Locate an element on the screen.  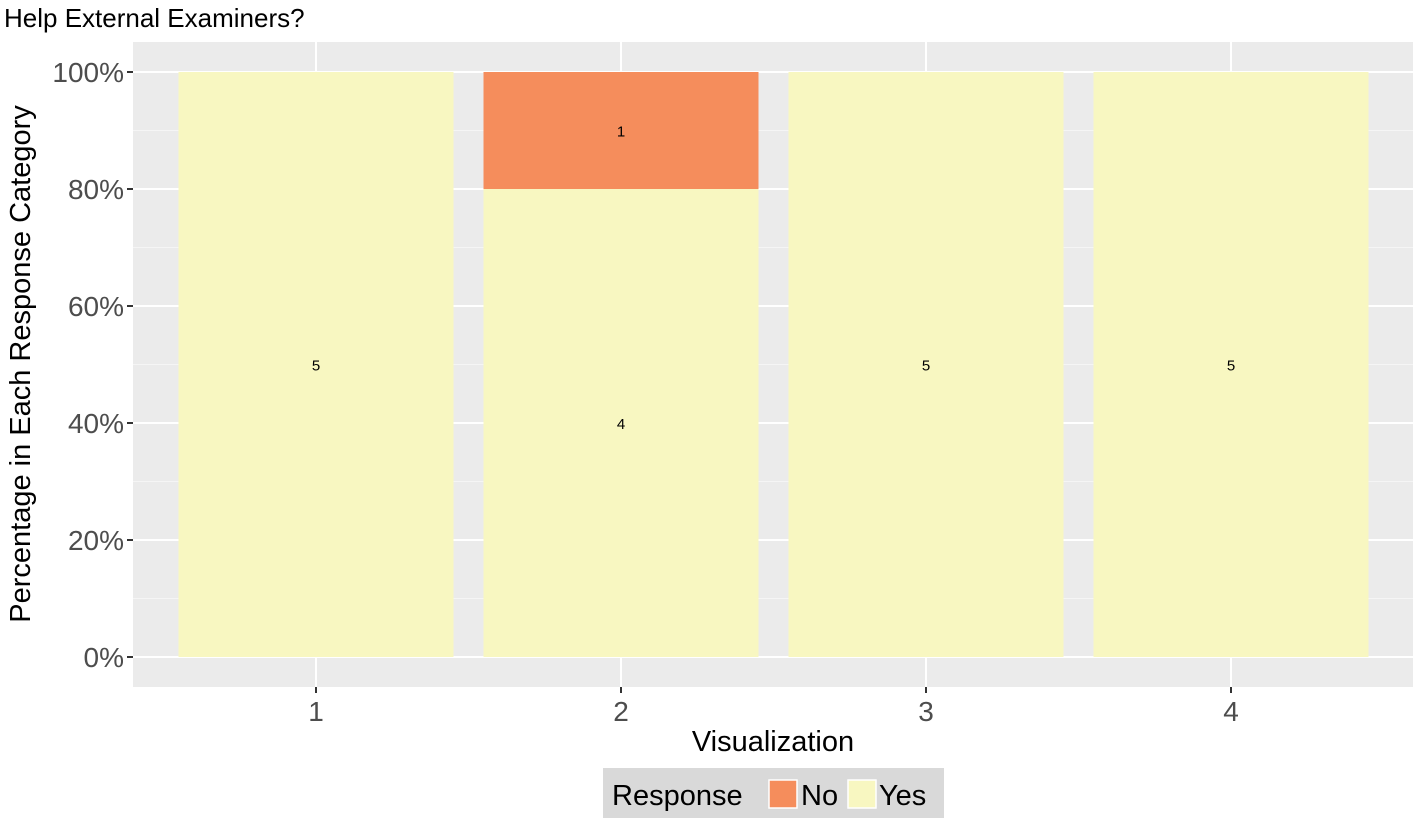
legend-key-no is located at coordinates (783, 794).